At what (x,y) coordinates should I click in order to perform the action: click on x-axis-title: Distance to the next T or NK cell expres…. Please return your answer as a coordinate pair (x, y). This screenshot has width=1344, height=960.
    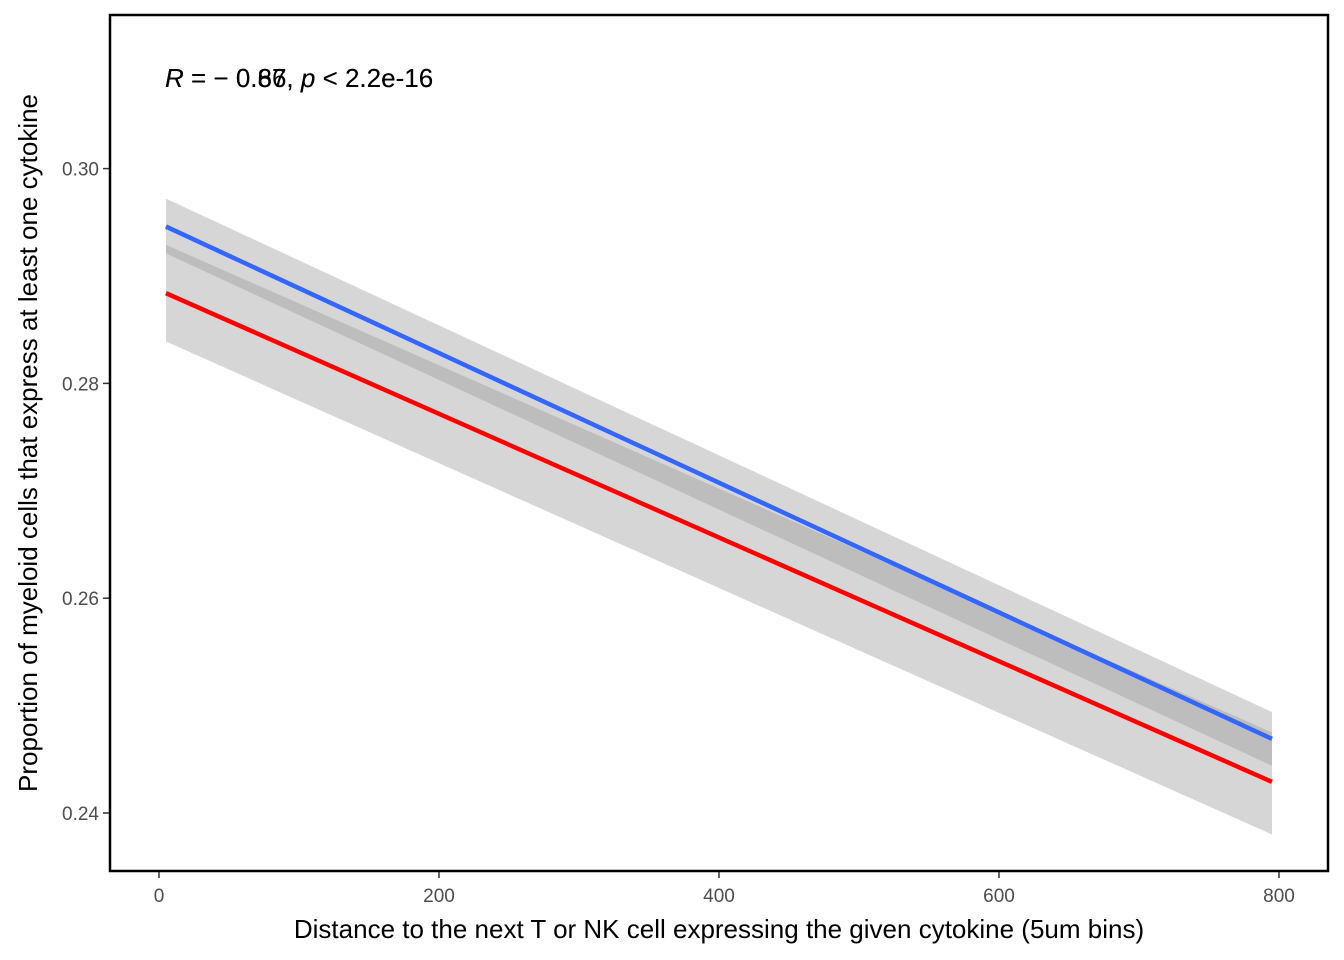
    Looking at the image, I should click on (719, 929).